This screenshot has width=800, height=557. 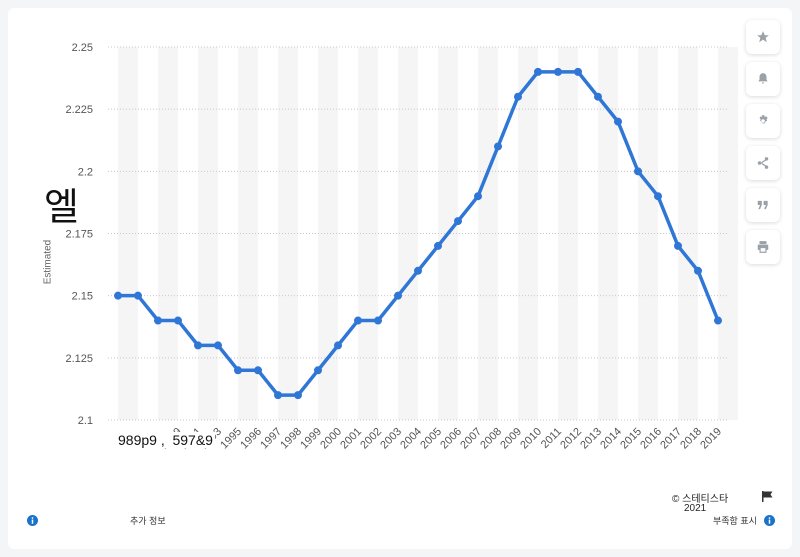 I want to click on favorite-button, so click(x=763, y=37).